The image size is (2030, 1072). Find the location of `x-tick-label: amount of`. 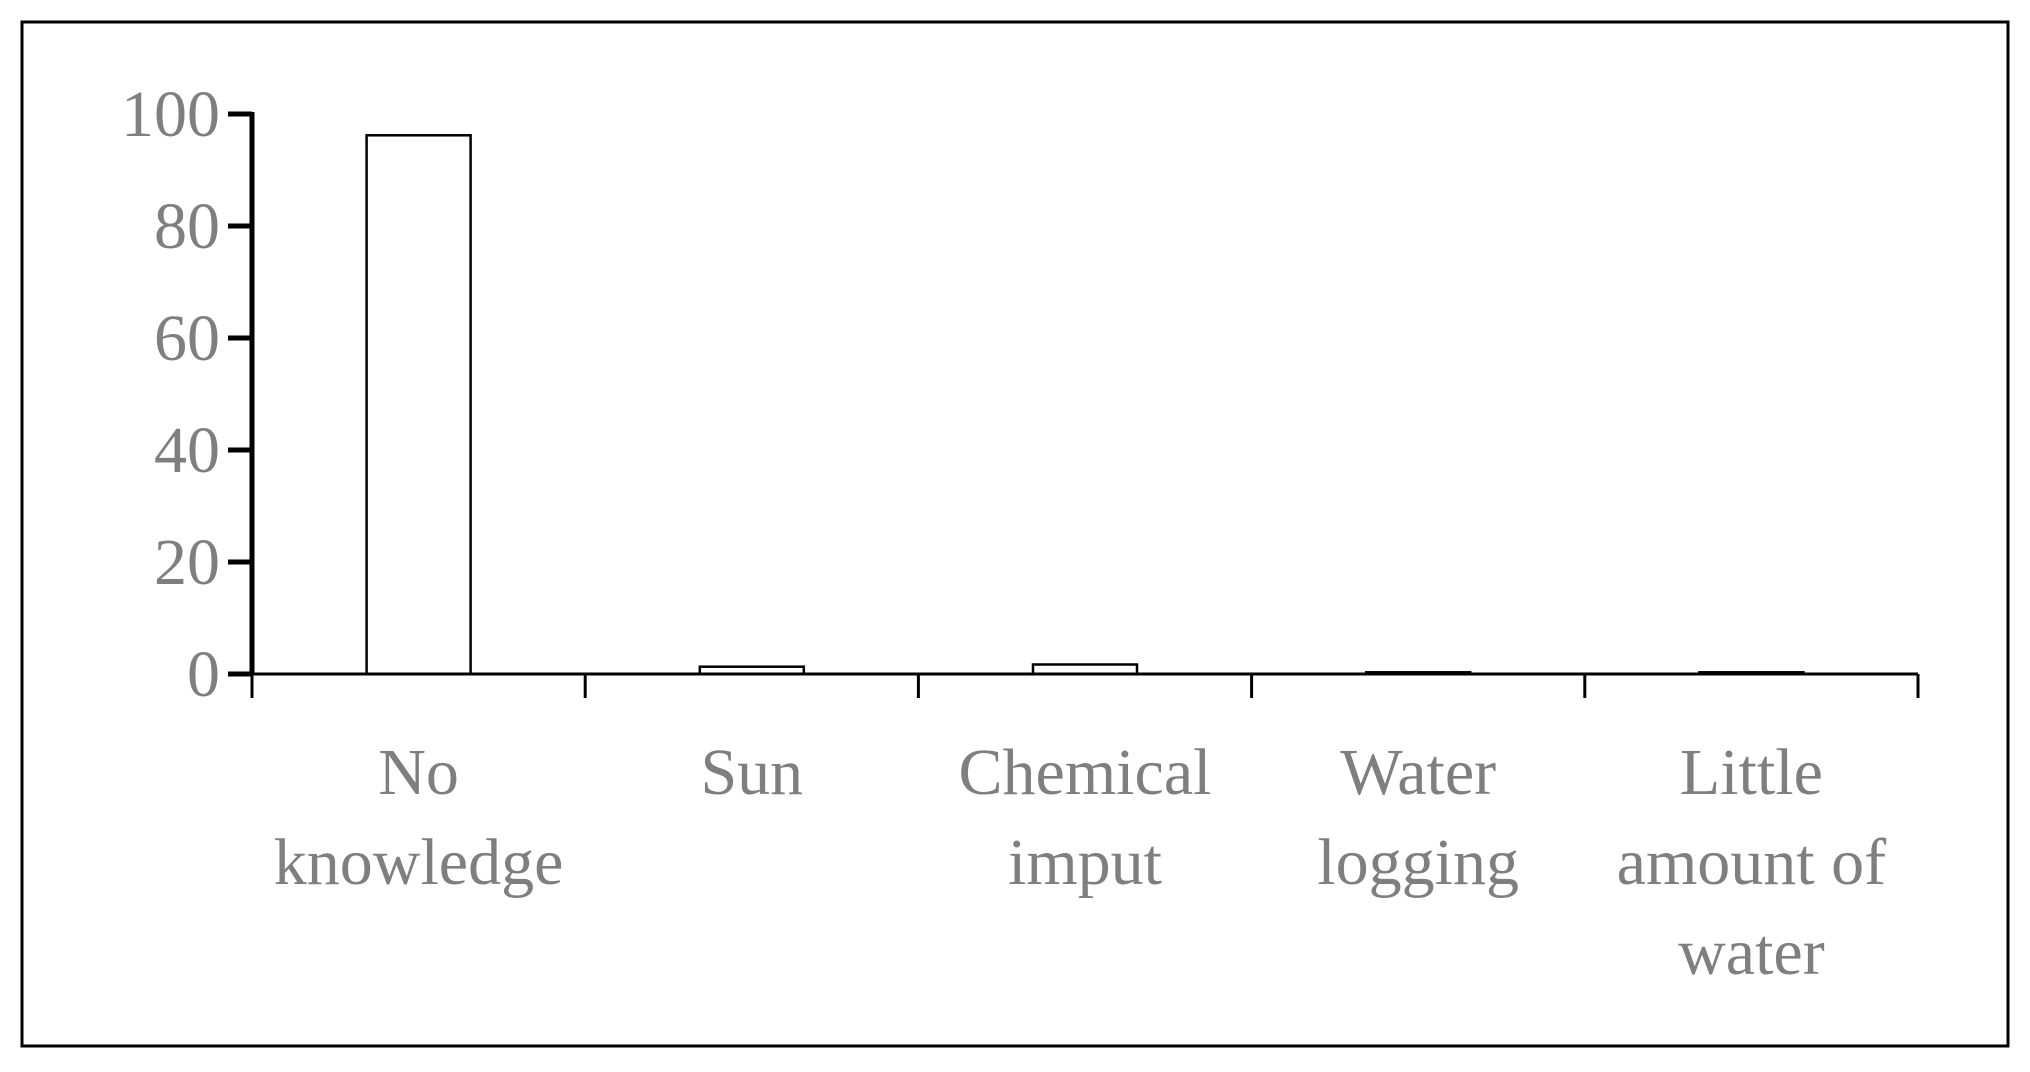

x-tick-label: amount of is located at coordinates (1751, 862).